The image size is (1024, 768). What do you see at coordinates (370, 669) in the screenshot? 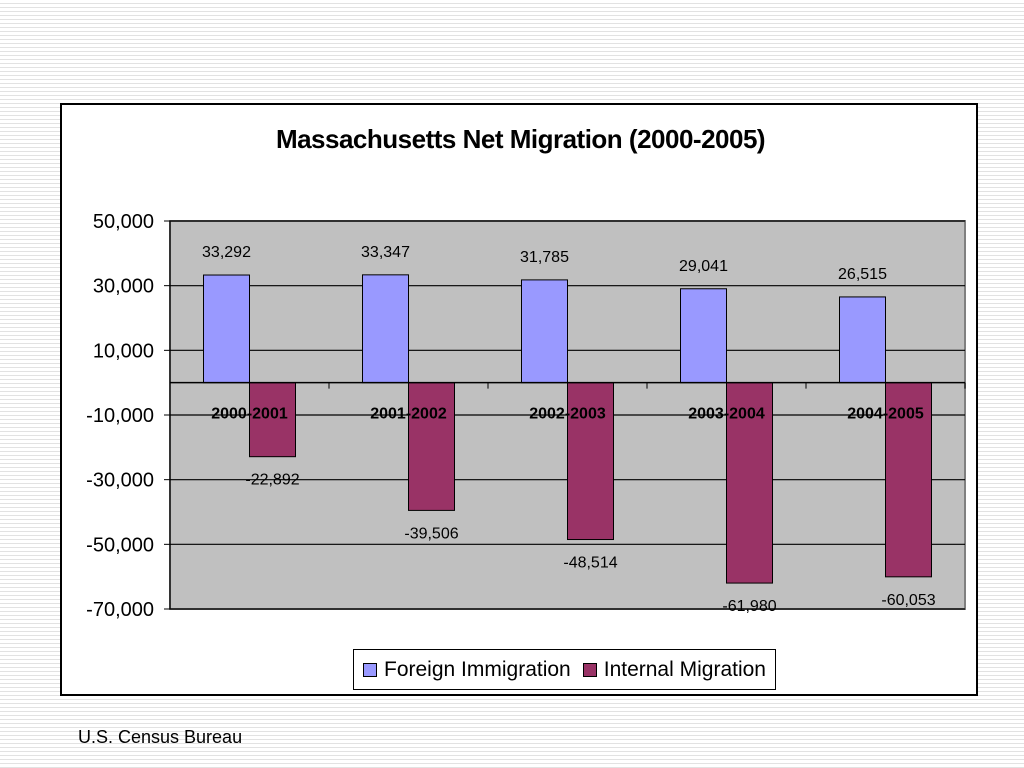
I see `legend-swatch-foreign-immigration` at bounding box center [370, 669].